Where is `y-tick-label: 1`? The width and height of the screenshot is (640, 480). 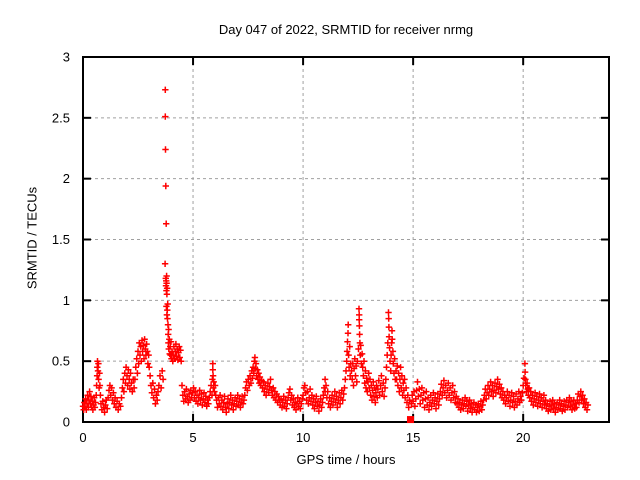
y-tick-label: 1 is located at coordinates (66, 300).